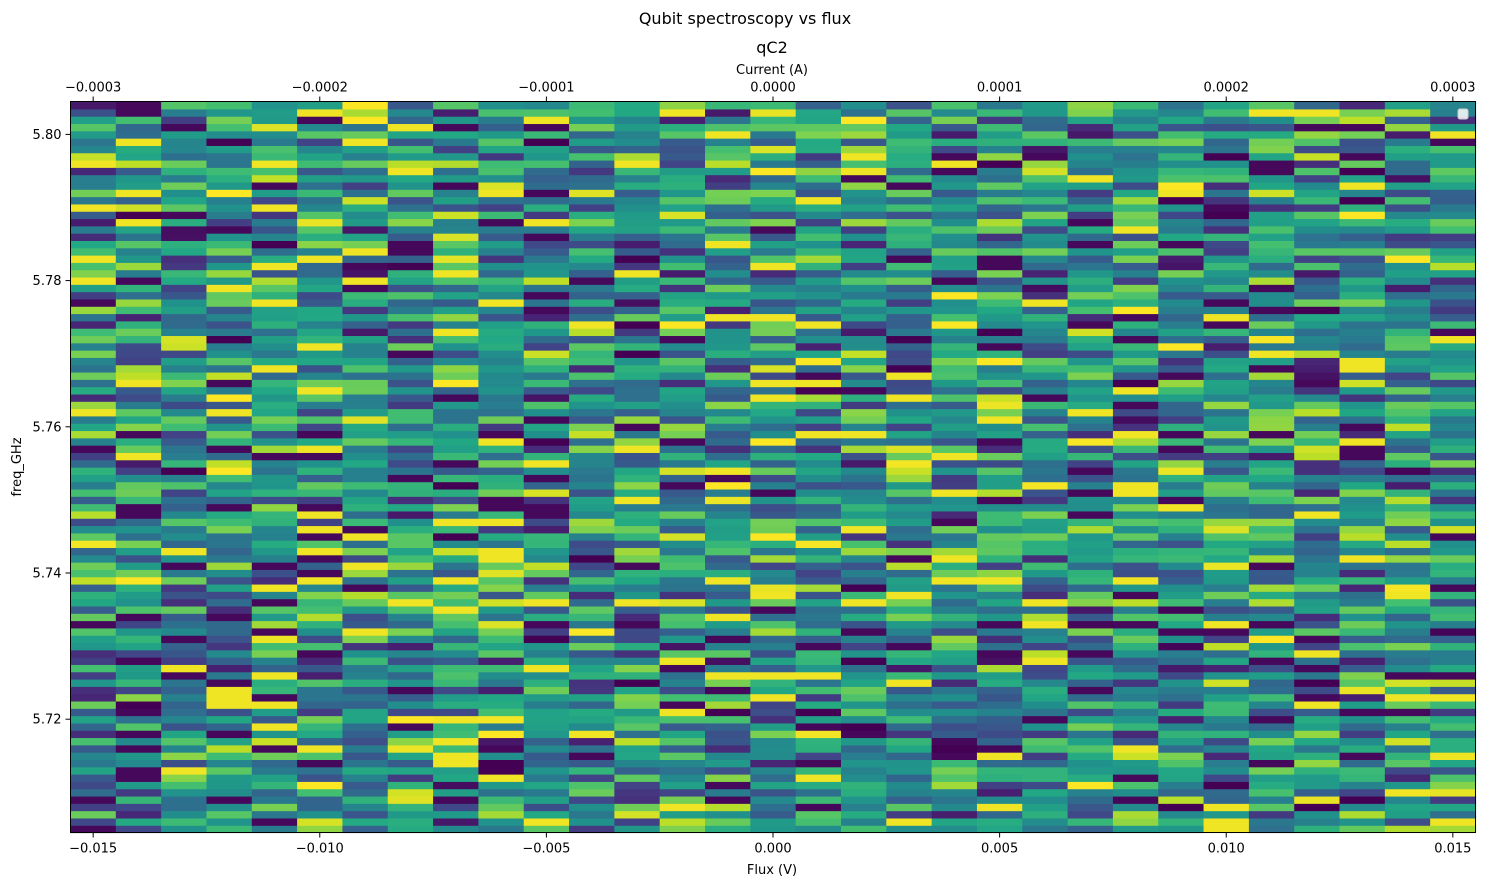 The width and height of the screenshot is (1486, 886). What do you see at coordinates (1000, 88) in the screenshot?
I see `secondary-x-tick-label: 0.0001` at bounding box center [1000, 88].